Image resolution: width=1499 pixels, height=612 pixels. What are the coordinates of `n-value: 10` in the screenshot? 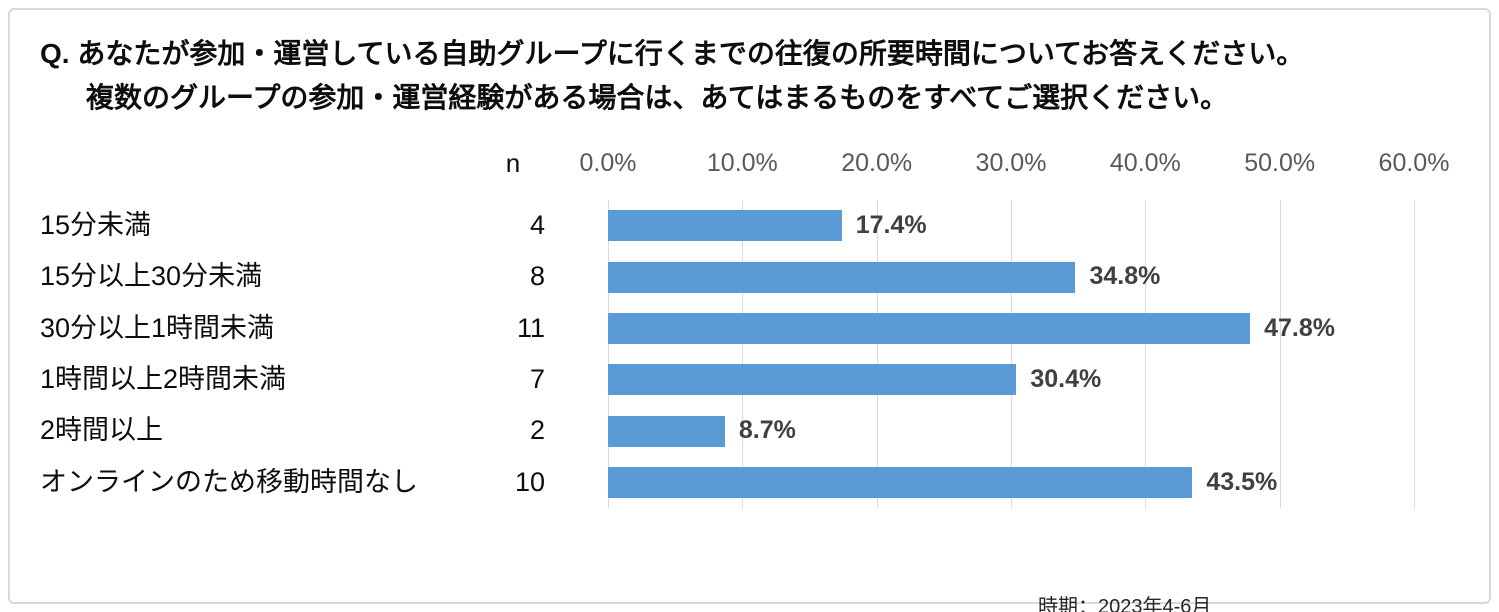 It's located at (529, 481).